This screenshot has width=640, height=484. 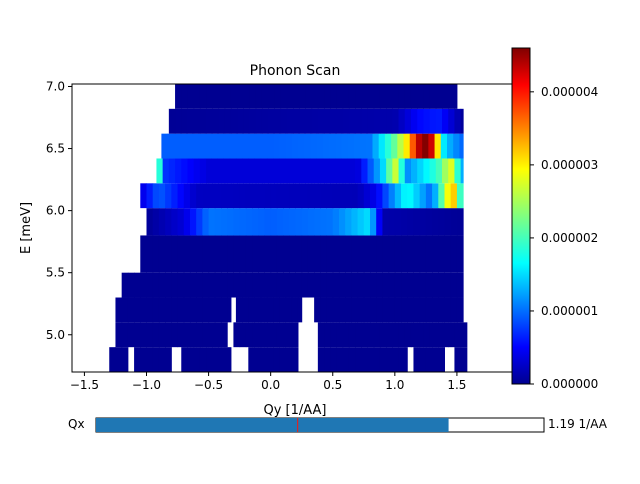 I want to click on colorbar-tick-label: 0.000003, so click(x=569, y=165).